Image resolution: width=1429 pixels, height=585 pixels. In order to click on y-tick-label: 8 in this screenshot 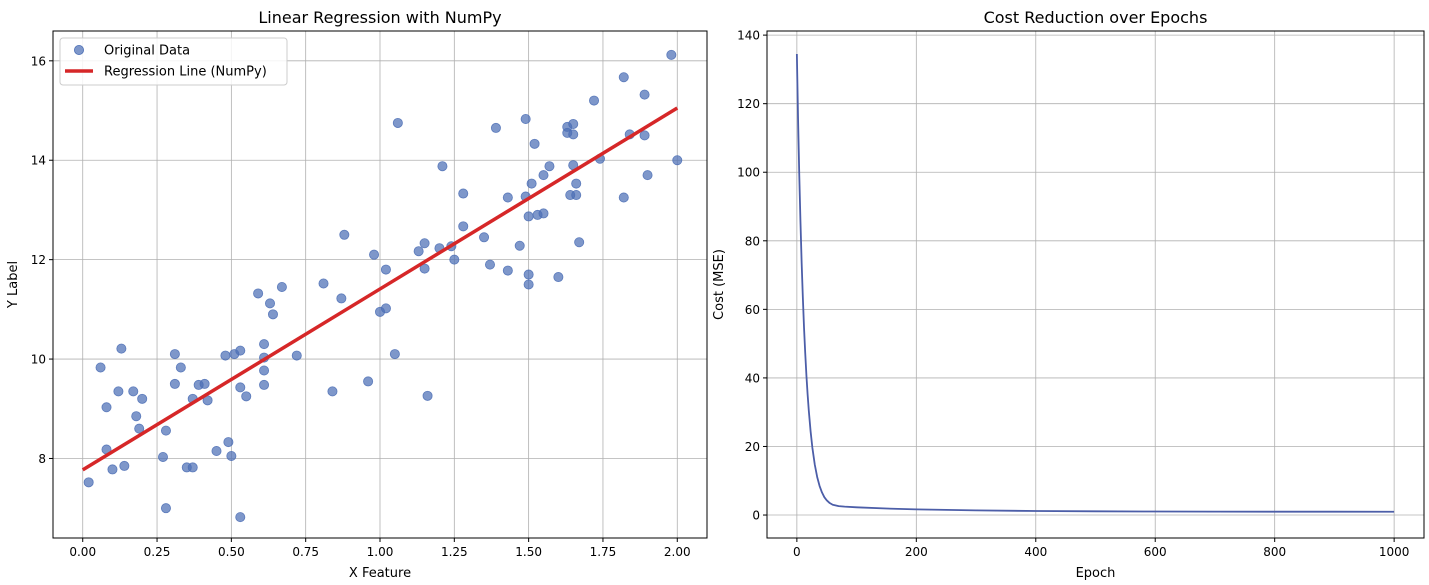, I will do `click(42, 459)`.